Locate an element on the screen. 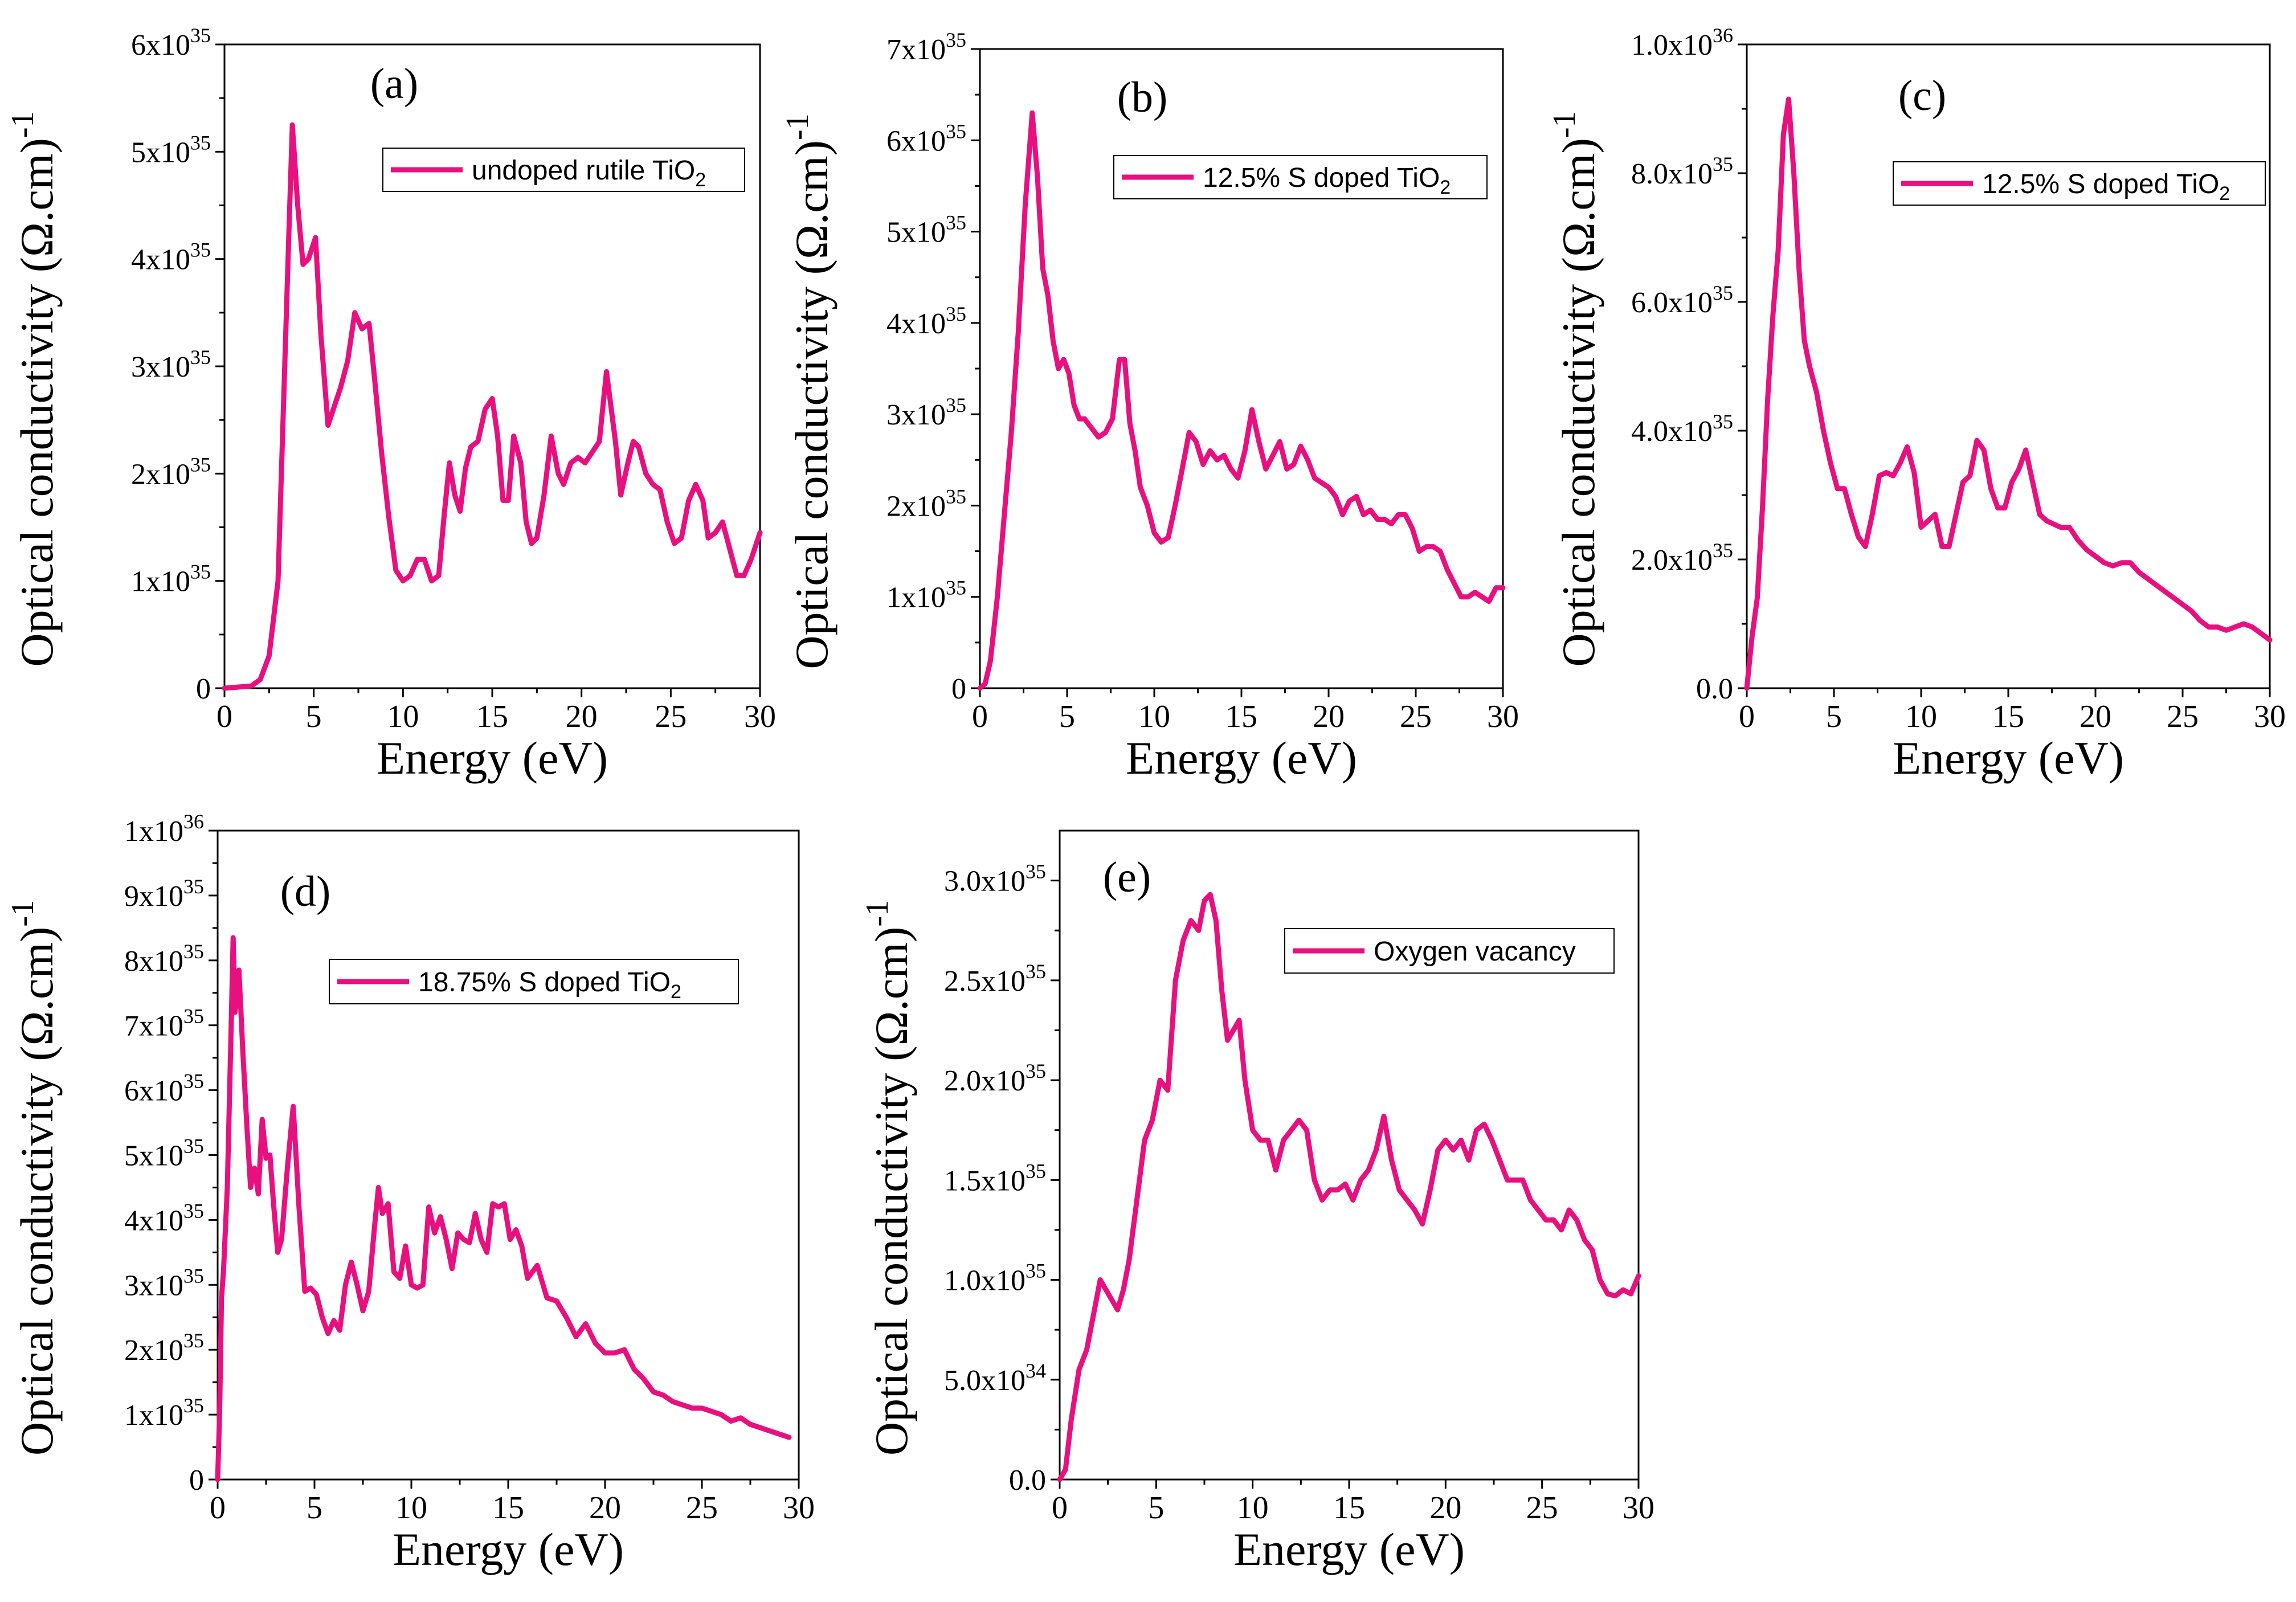  y-tick-label: 8.0x1035 is located at coordinates (1682, 171).